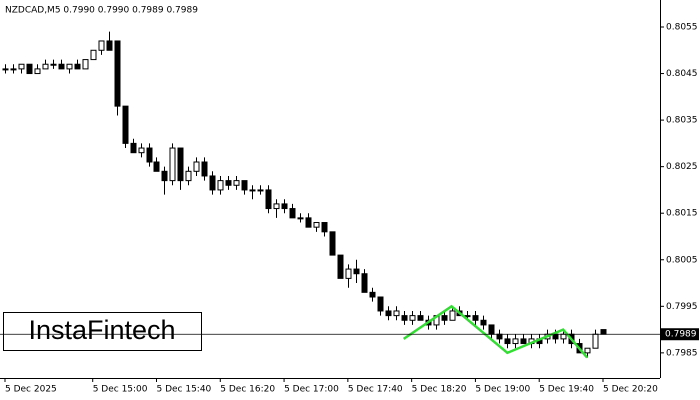 The width and height of the screenshot is (700, 400). What do you see at coordinates (630, 390) in the screenshot?
I see `x-tick-label: 5 Dec 20:20` at bounding box center [630, 390].